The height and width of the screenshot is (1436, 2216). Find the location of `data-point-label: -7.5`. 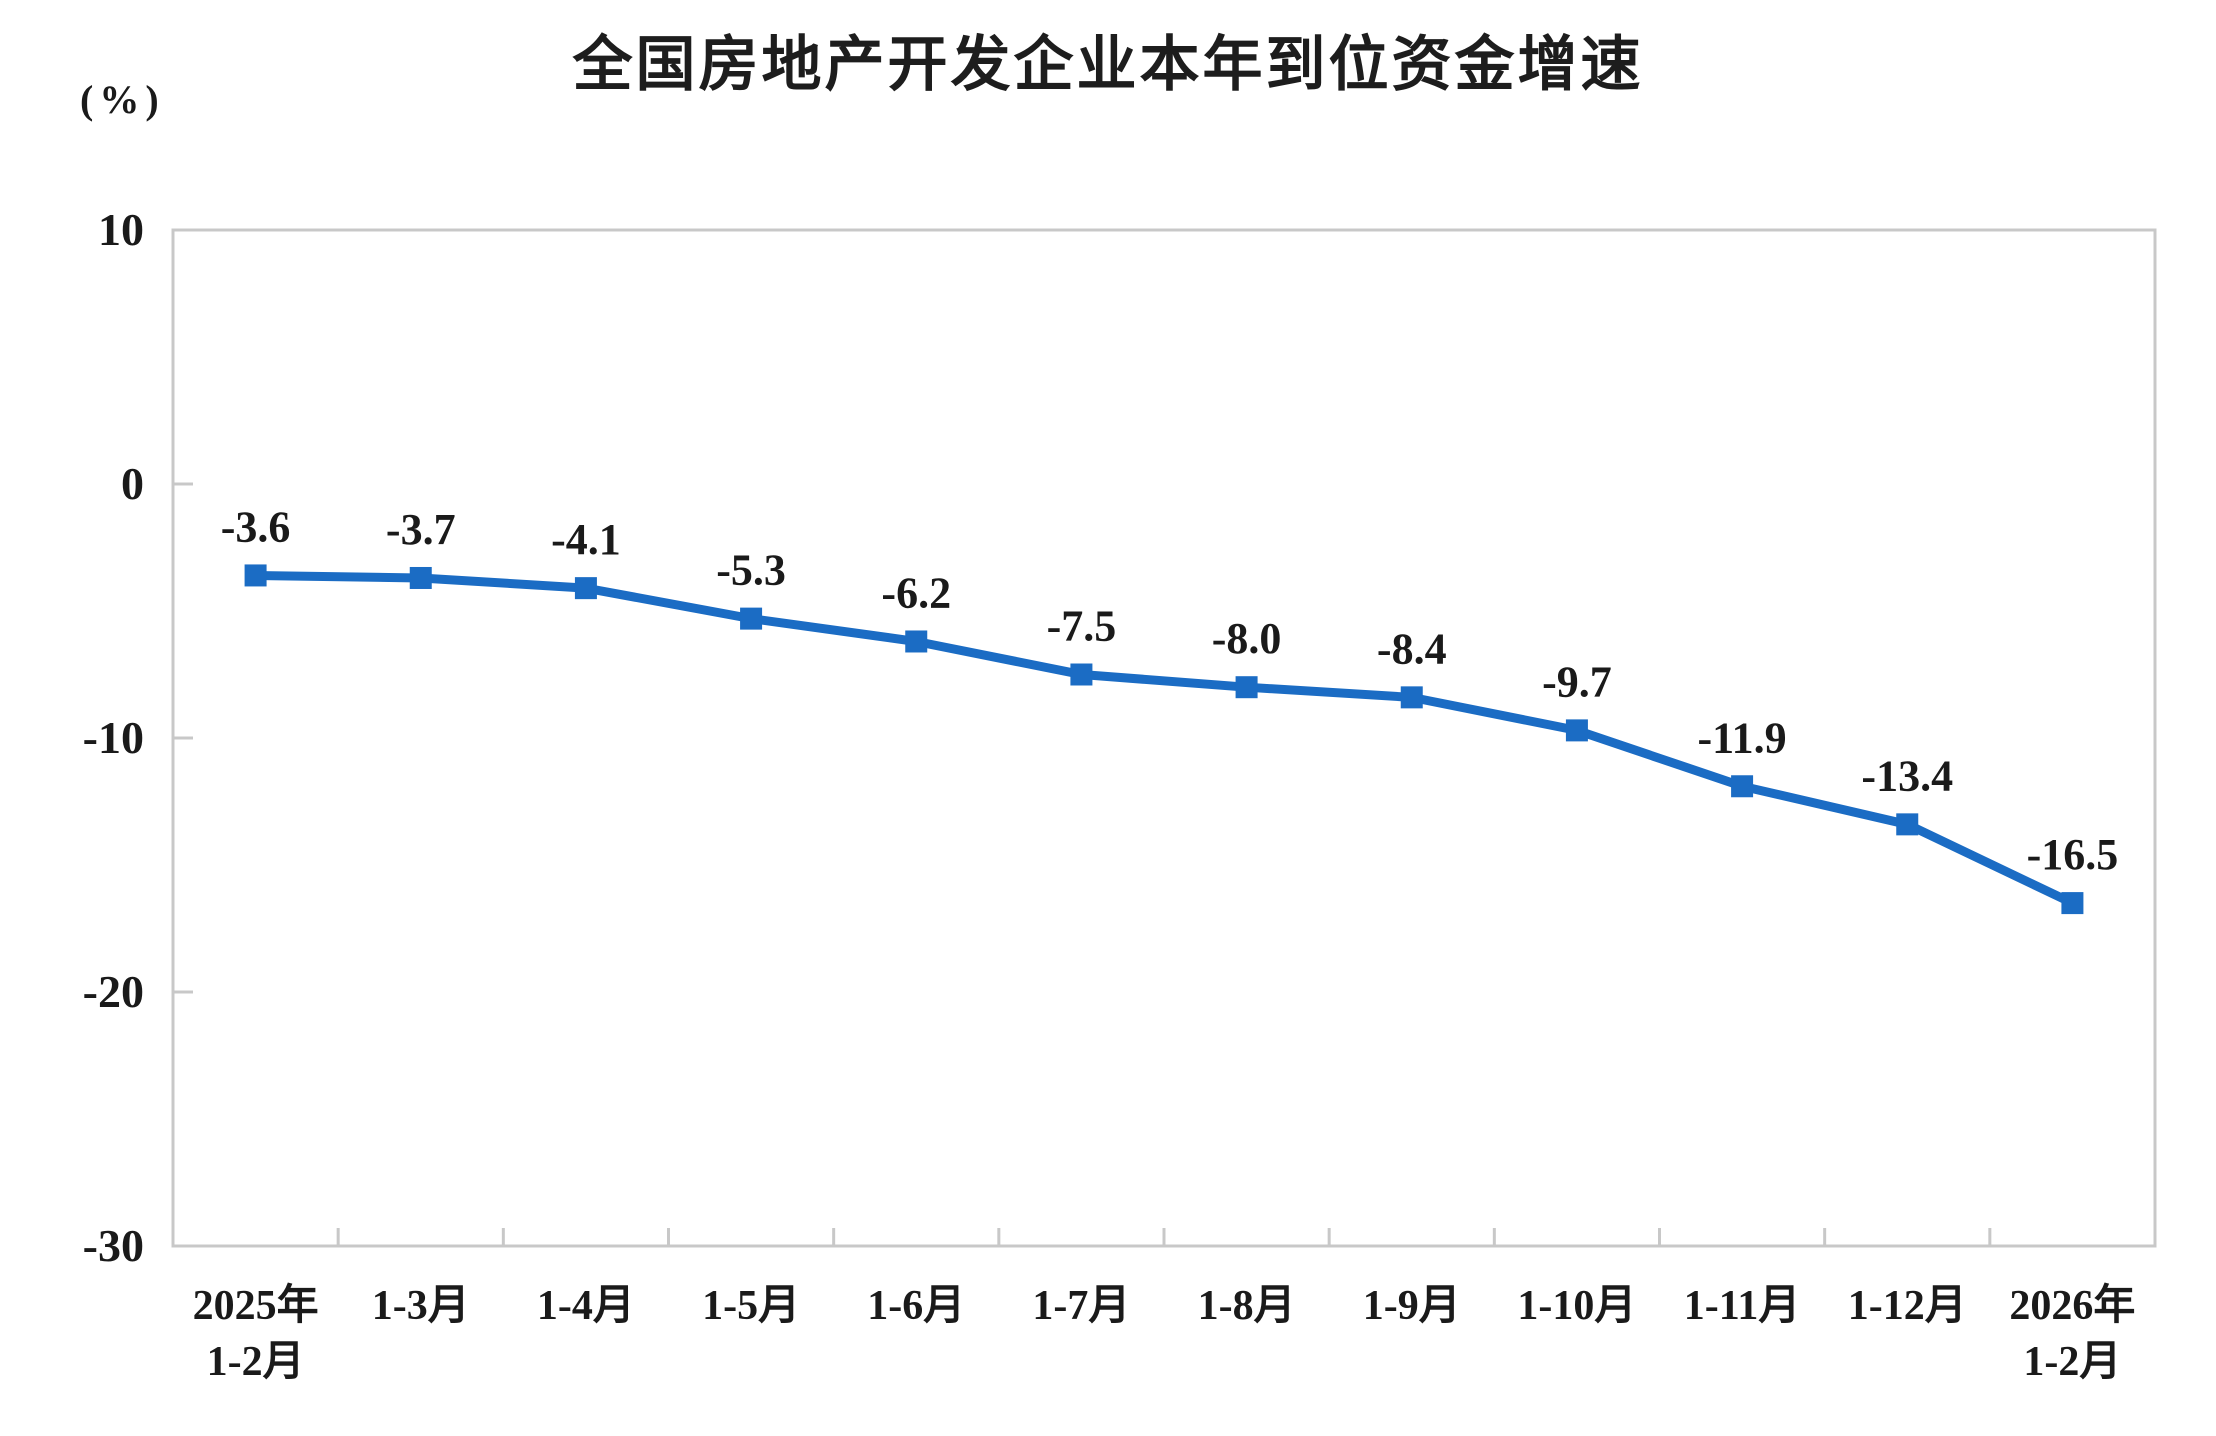

data-point-label: -7.5 is located at coordinates (1082, 626).